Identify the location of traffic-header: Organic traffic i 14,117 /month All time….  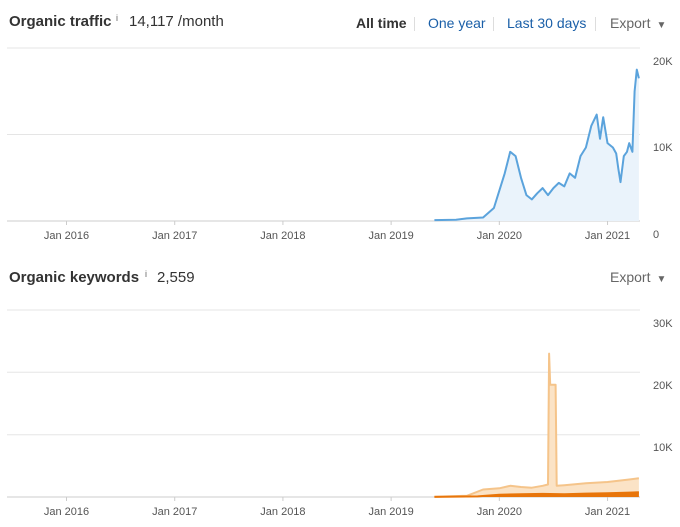
(340, 15).